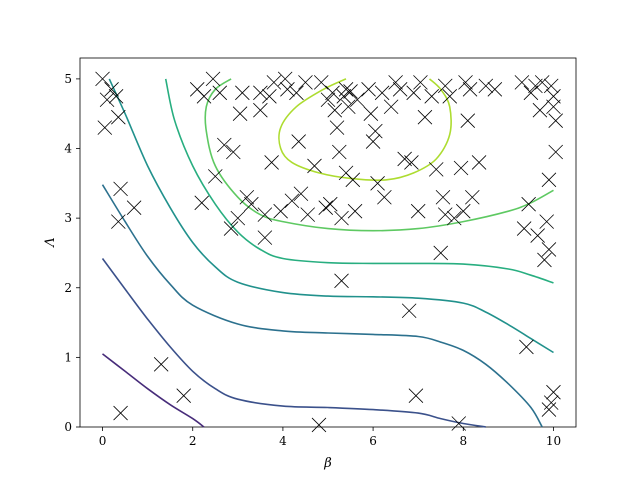  What do you see at coordinates (68, 288) in the screenshot?
I see `y-tick-label: 2` at bounding box center [68, 288].